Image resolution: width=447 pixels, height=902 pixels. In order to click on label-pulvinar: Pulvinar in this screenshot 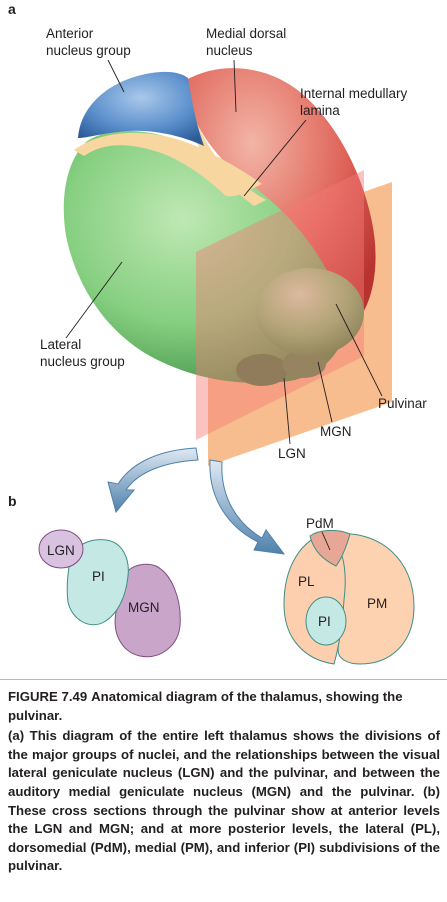, I will do `click(402, 403)`.